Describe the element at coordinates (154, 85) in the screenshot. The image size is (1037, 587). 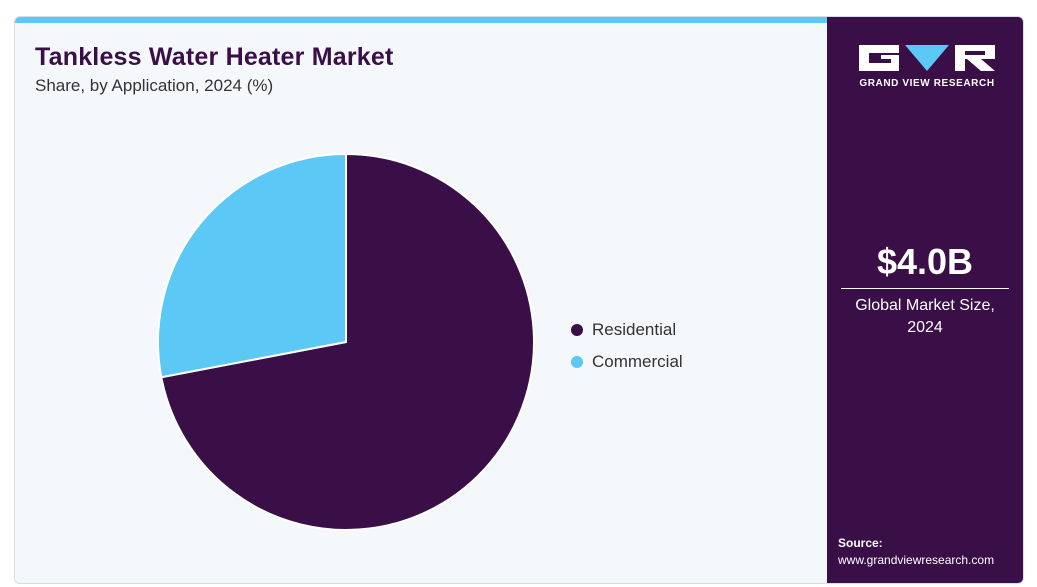
I see `chart-subtitle: Share, by Application, 2024 (%)` at that location.